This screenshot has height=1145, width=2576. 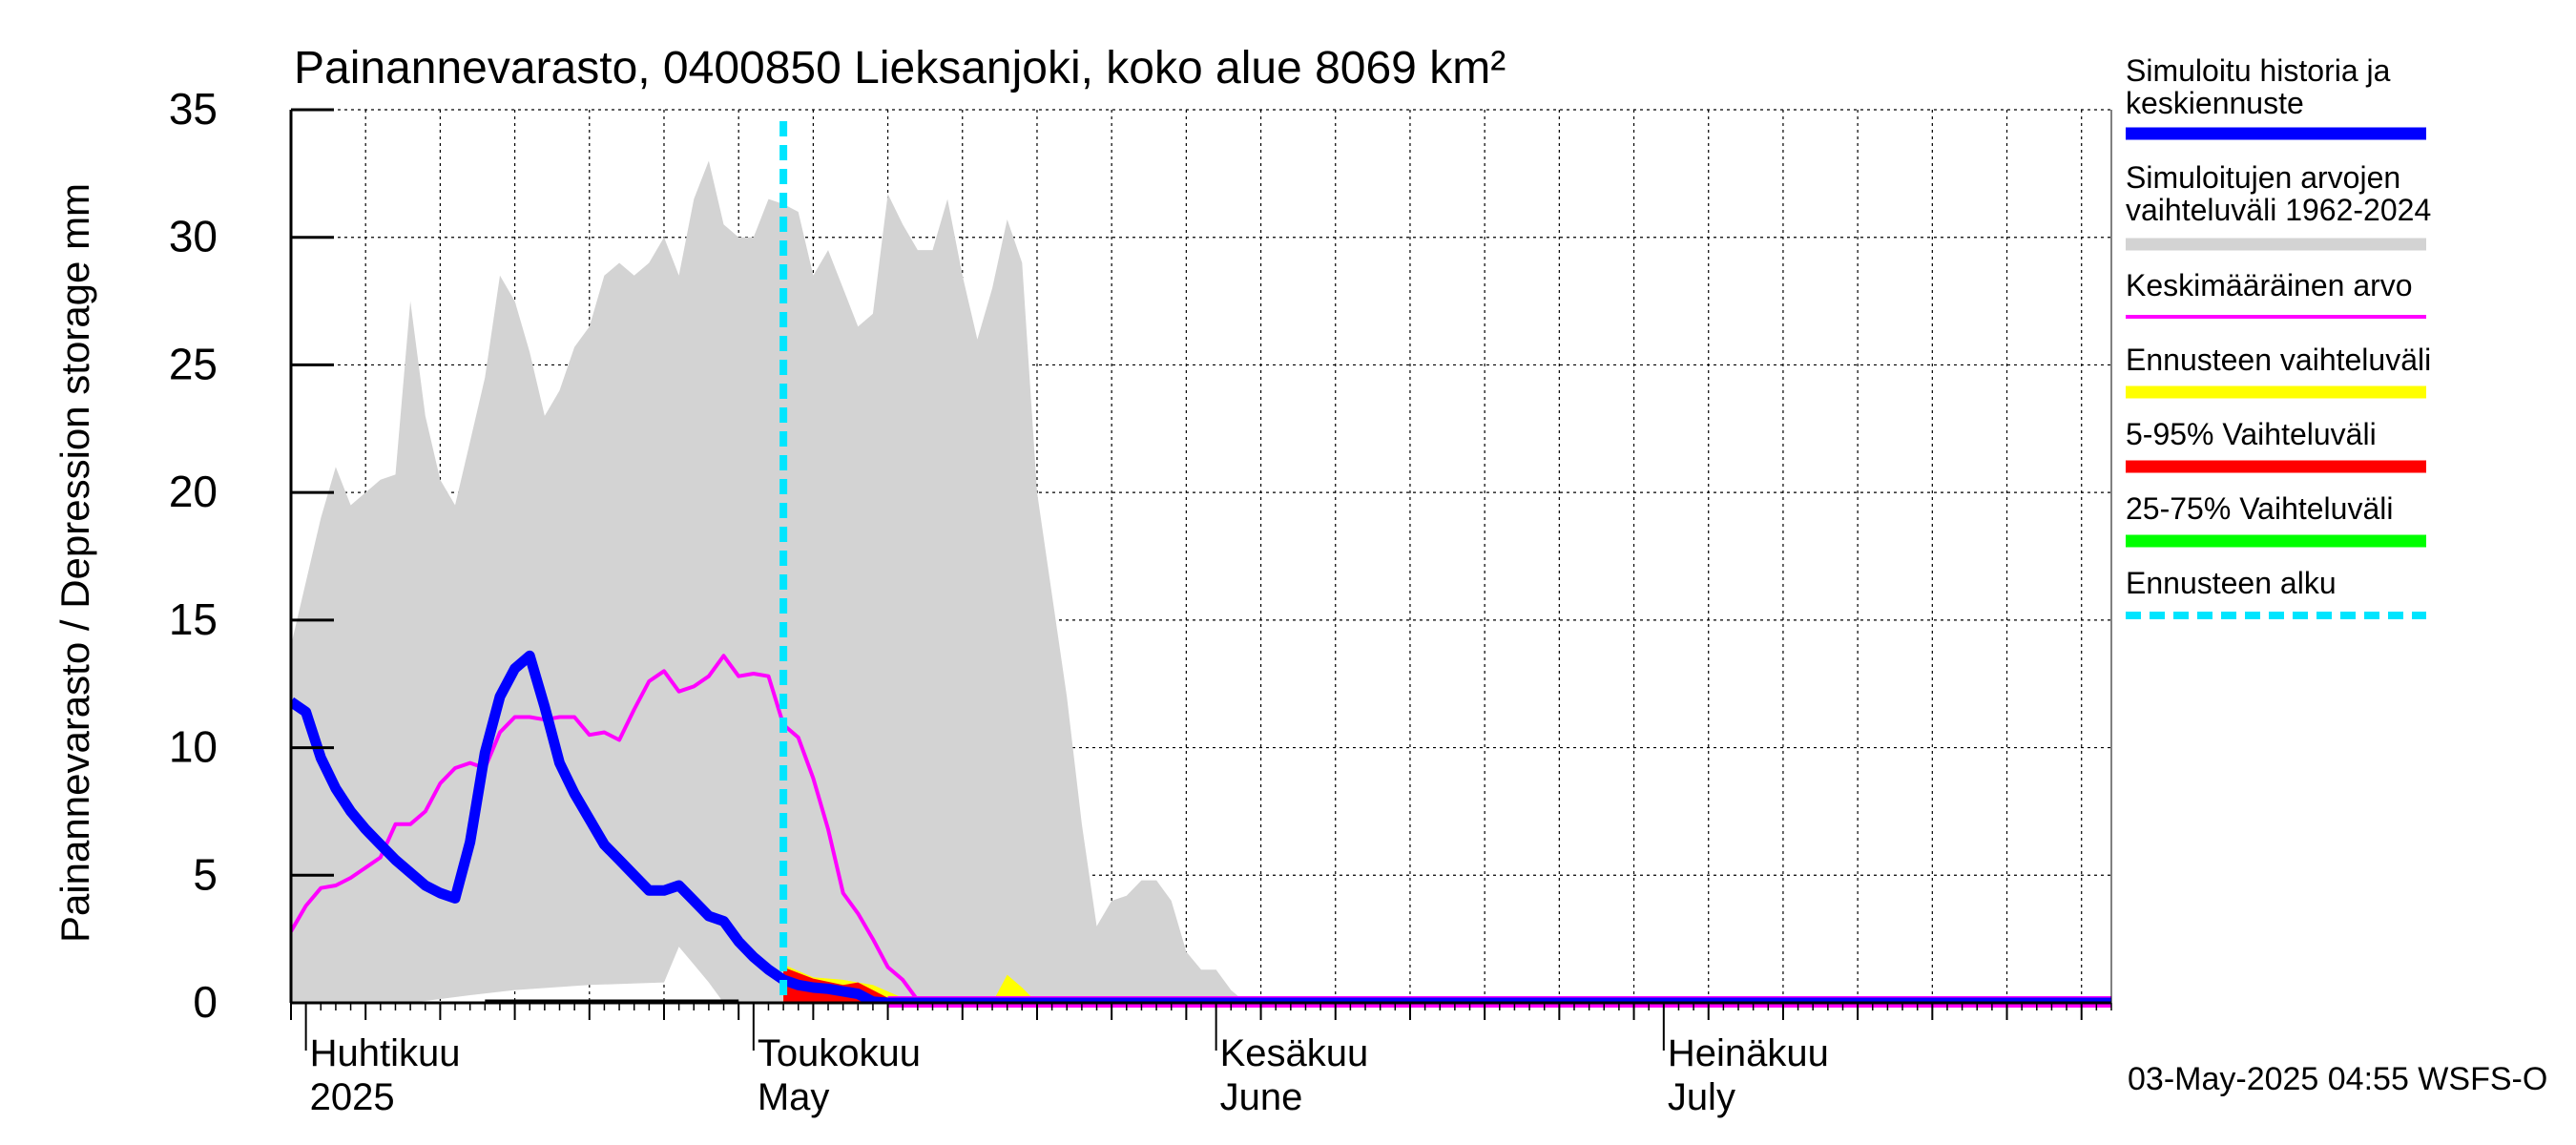 What do you see at coordinates (352, 1097) in the screenshot?
I see `month-sublabel: 2025` at bounding box center [352, 1097].